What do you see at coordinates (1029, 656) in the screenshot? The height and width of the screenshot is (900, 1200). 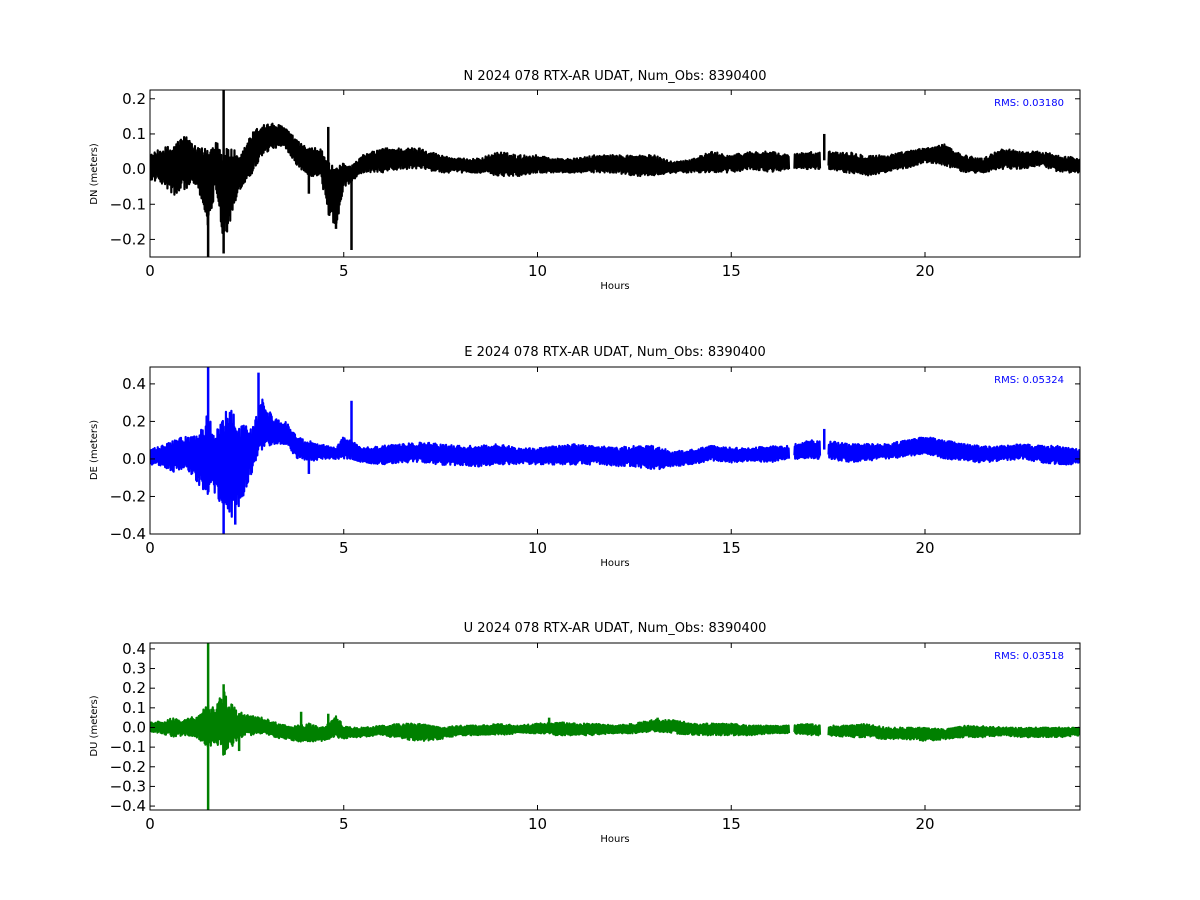 I see `rms-annotation: RMS: 0.03518` at bounding box center [1029, 656].